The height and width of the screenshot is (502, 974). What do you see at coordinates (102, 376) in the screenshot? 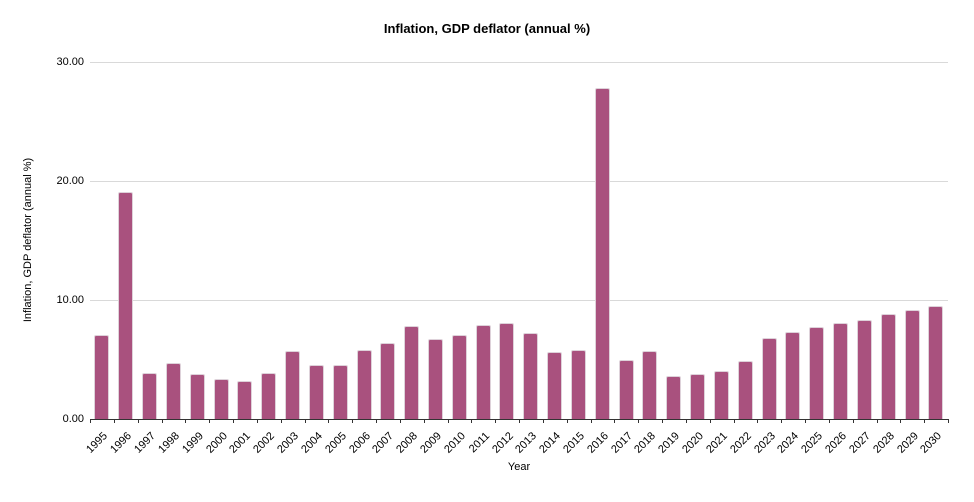
I see `bar-1995` at bounding box center [102, 376].